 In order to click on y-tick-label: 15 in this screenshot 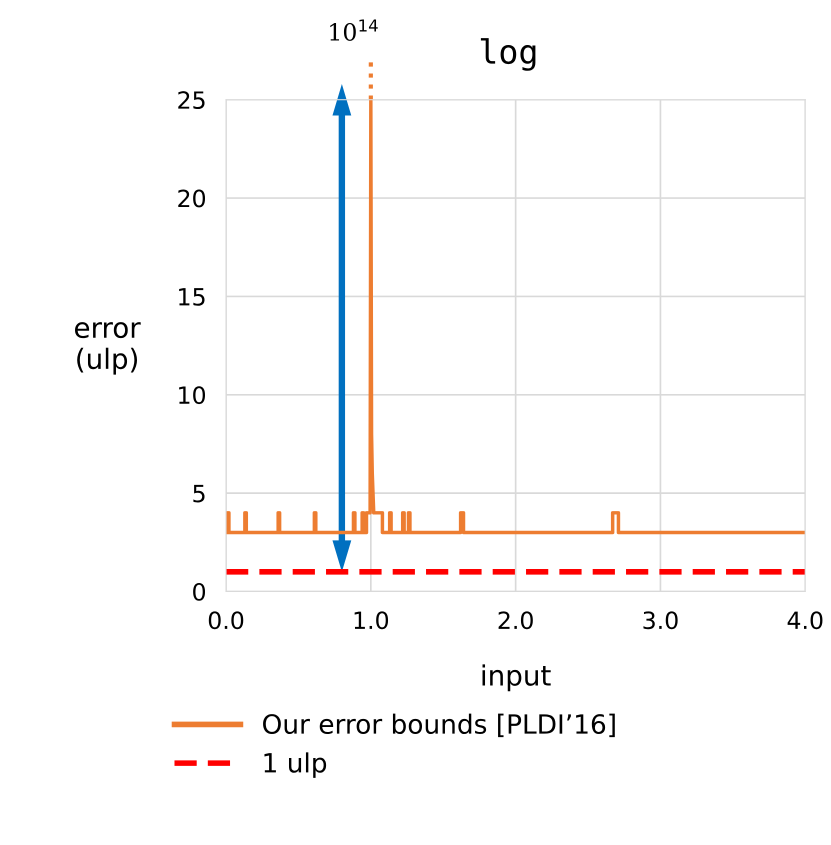, I will do `click(192, 297)`.